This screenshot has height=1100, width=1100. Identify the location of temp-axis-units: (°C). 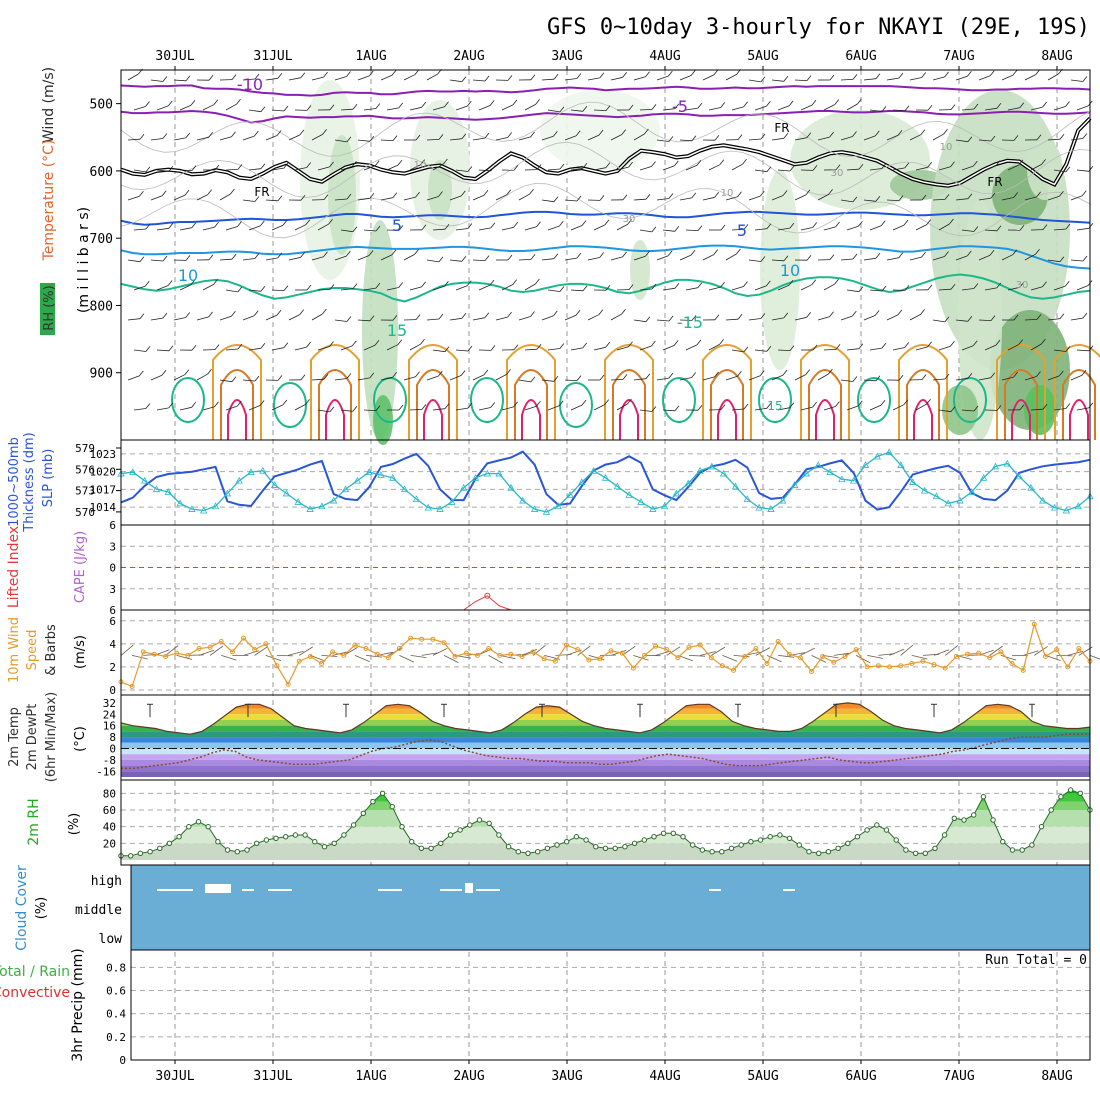
(80, 739).